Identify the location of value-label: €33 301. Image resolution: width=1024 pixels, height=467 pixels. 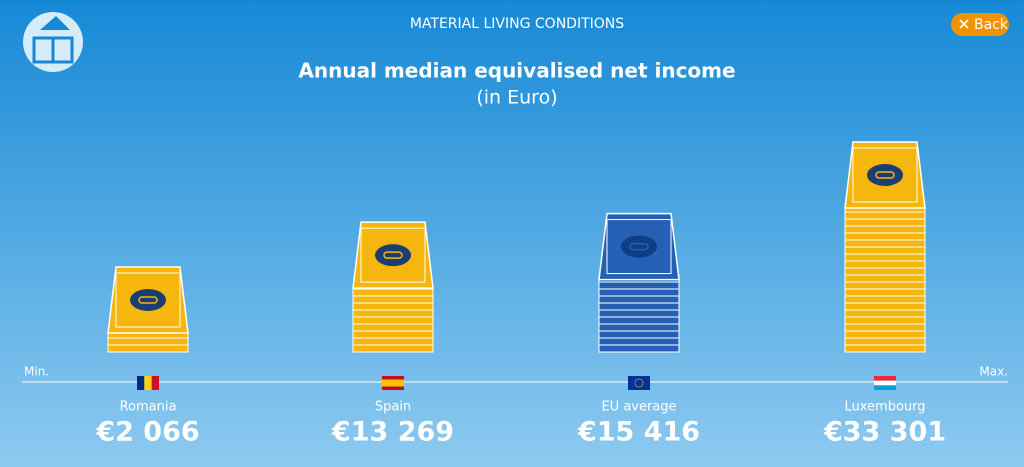
(884, 432).